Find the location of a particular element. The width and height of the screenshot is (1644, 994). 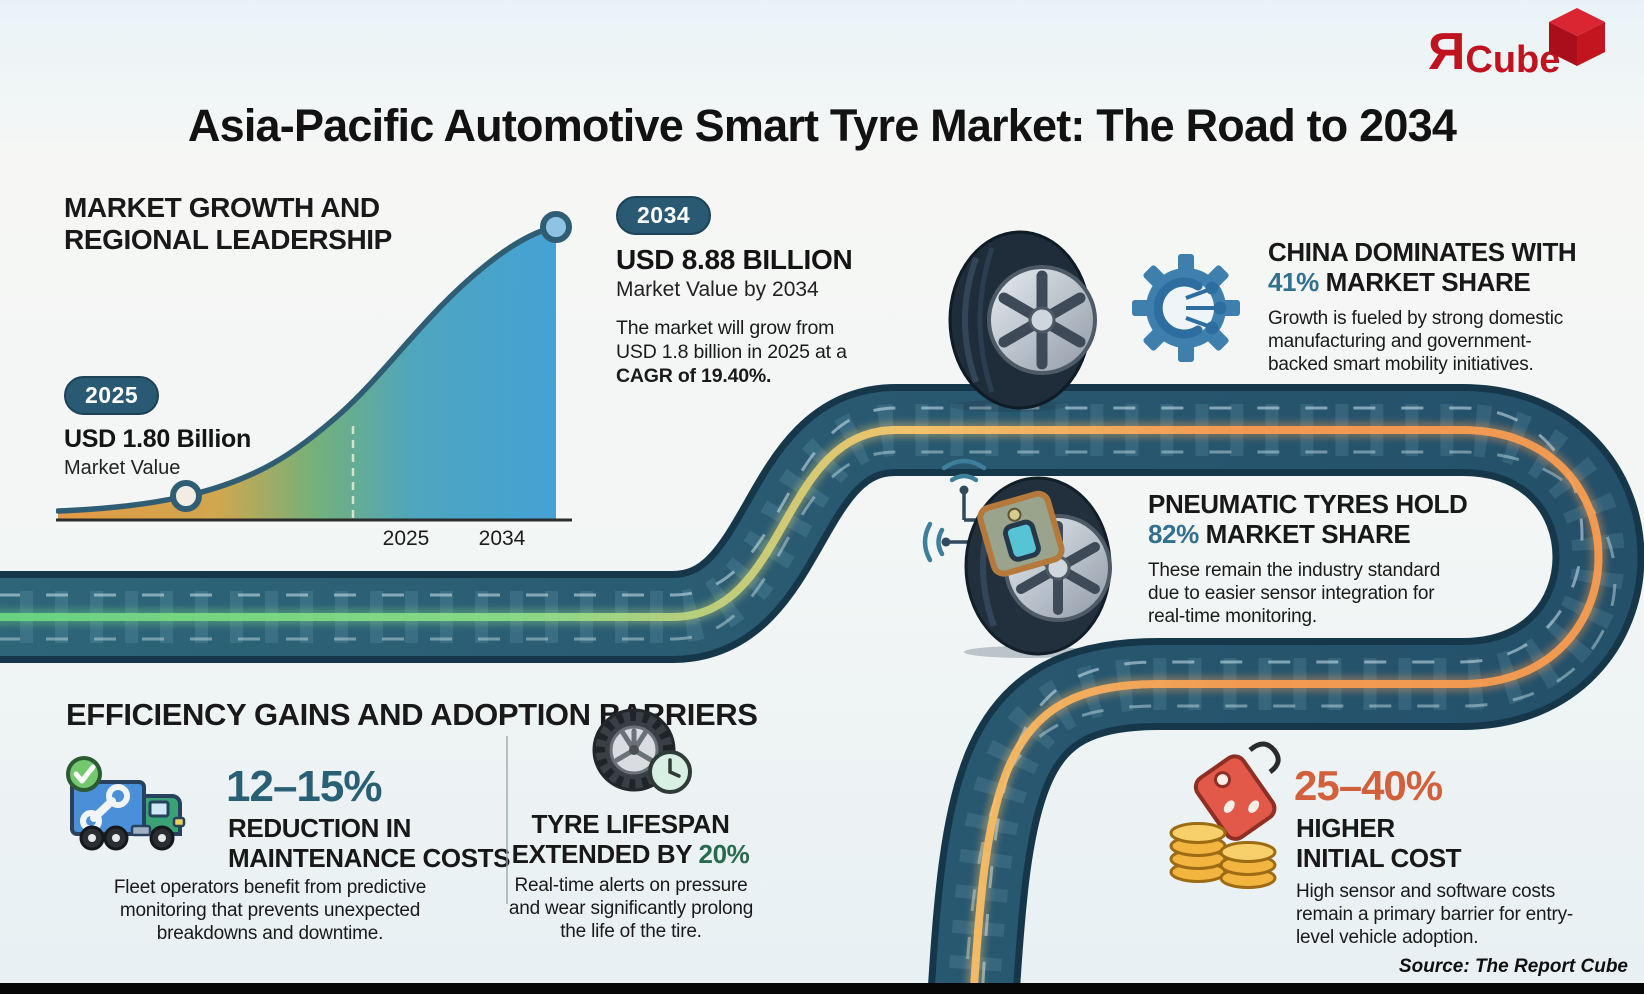

truck-maintenance-icon is located at coordinates (126, 803).